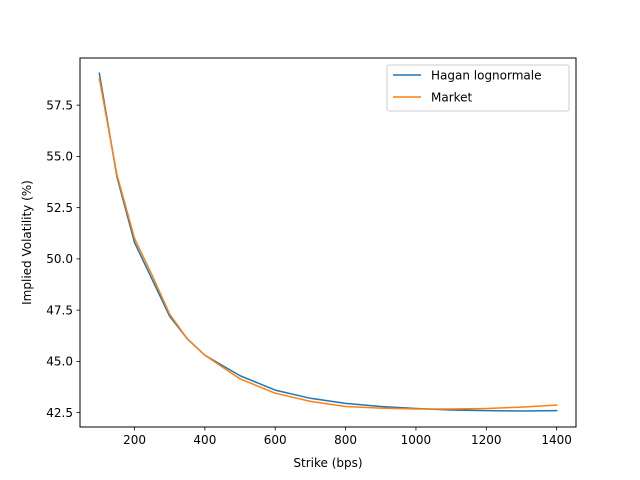 The image size is (640, 480). I want to click on y-tick-label: 47.5, so click(59, 310).